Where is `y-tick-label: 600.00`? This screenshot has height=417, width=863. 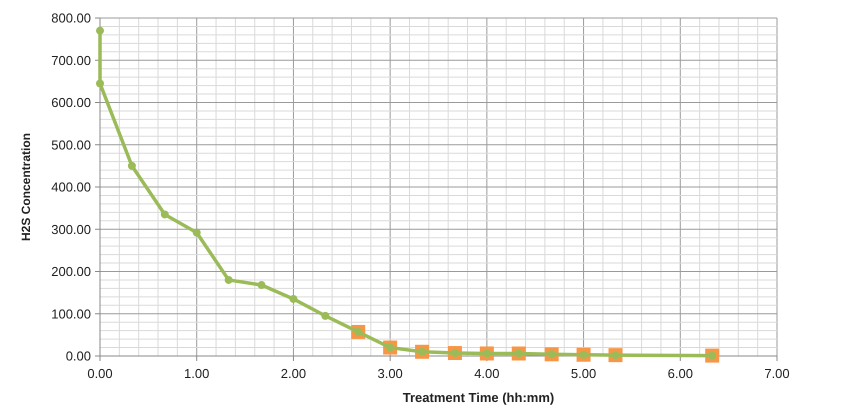 y-tick-label: 600.00 is located at coordinates (71, 102).